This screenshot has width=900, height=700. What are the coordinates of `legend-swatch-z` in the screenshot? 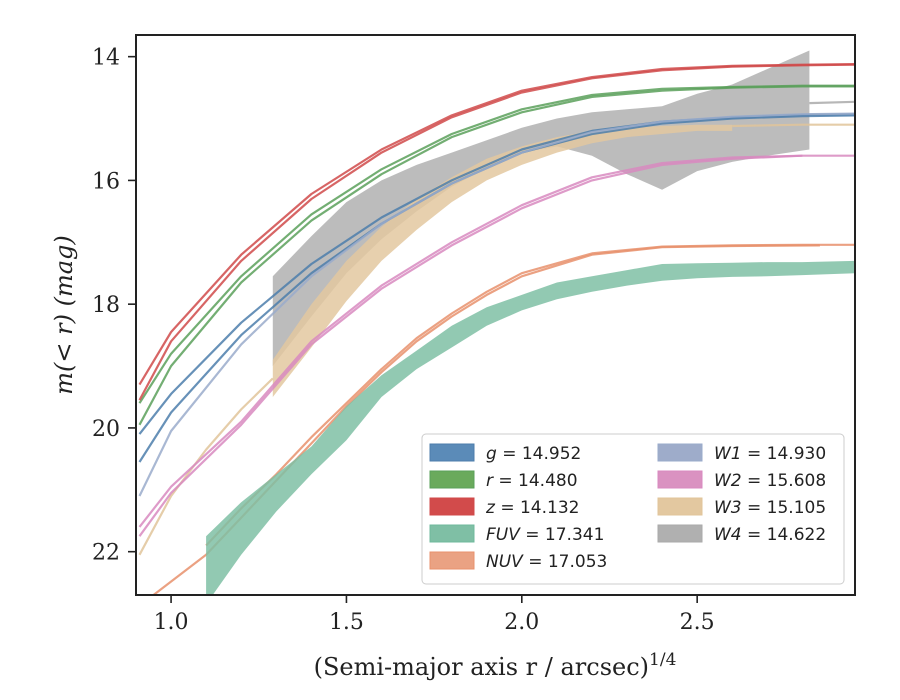 It's located at (452, 506).